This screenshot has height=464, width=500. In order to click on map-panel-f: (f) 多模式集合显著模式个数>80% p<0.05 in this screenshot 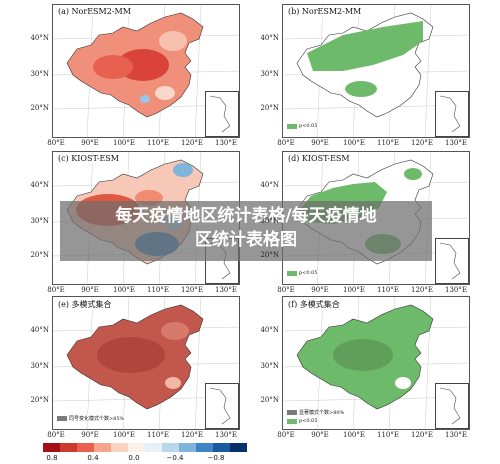, I will do `click(376, 363)`.